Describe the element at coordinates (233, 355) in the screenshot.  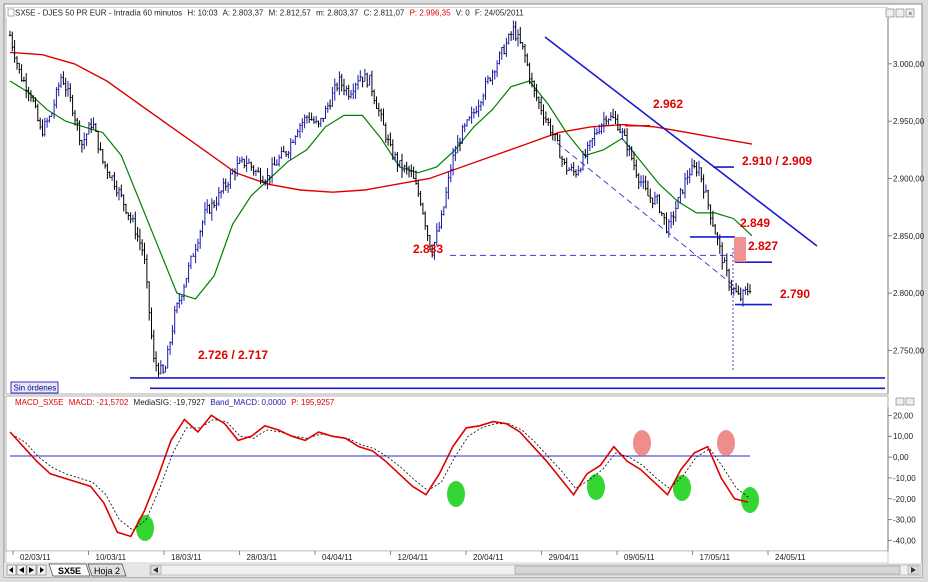
I see `level-annotation: 2.726 / 2.717` at that location.